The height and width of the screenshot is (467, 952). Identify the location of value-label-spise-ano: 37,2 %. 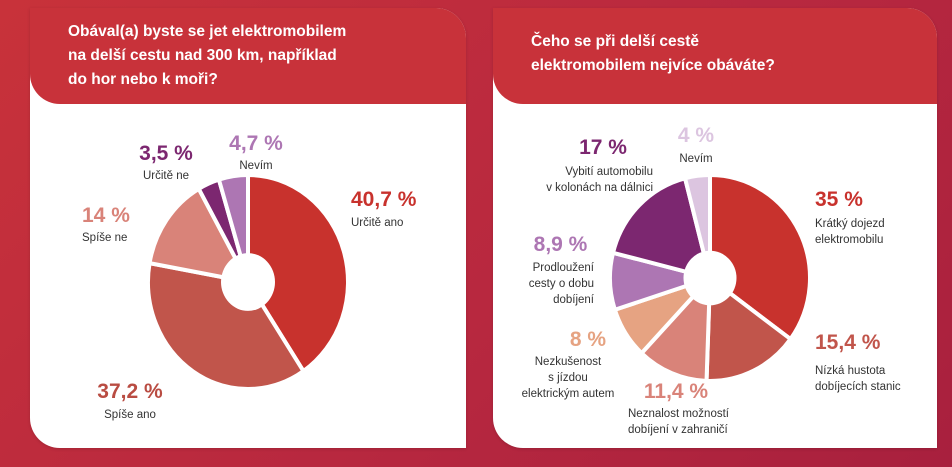
(130, 391).